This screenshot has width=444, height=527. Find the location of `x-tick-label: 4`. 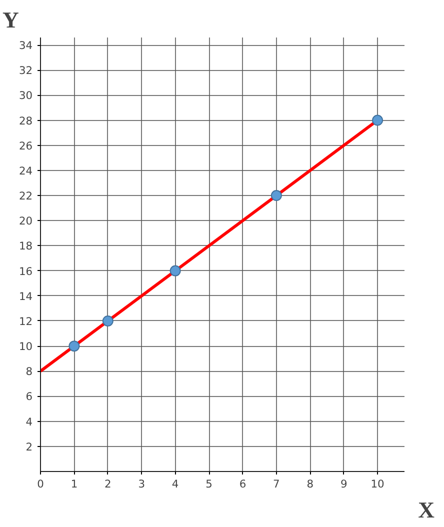

x-tick-label: 4 is located at coordinates (175, 484).